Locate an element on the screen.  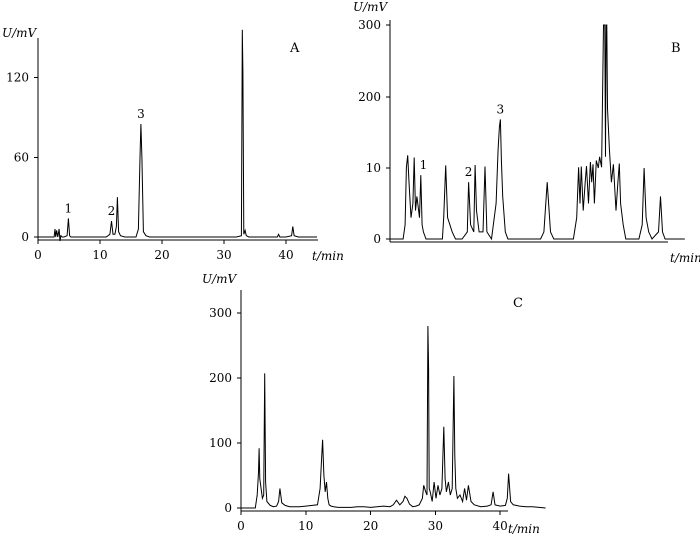
peak-label-a: 2 is located at coordinates (112, 211).